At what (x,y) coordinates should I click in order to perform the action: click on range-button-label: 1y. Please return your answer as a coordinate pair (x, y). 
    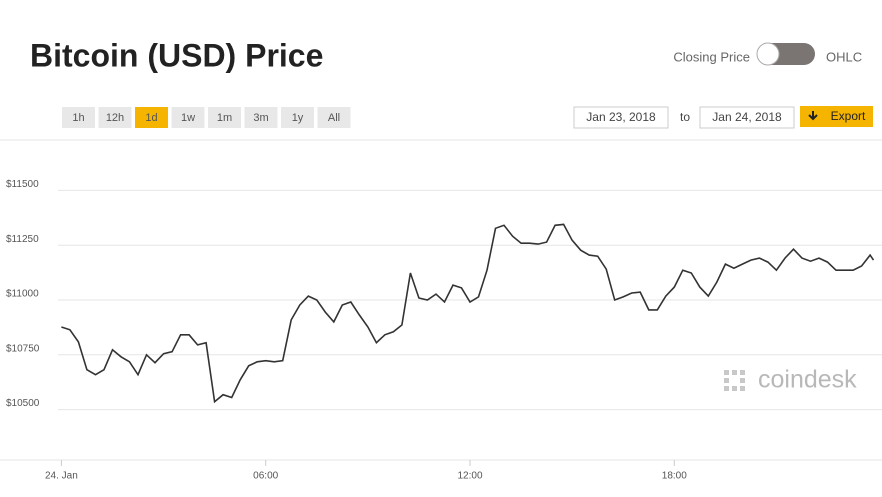
    Looking at the image, I should click on (298, 118).